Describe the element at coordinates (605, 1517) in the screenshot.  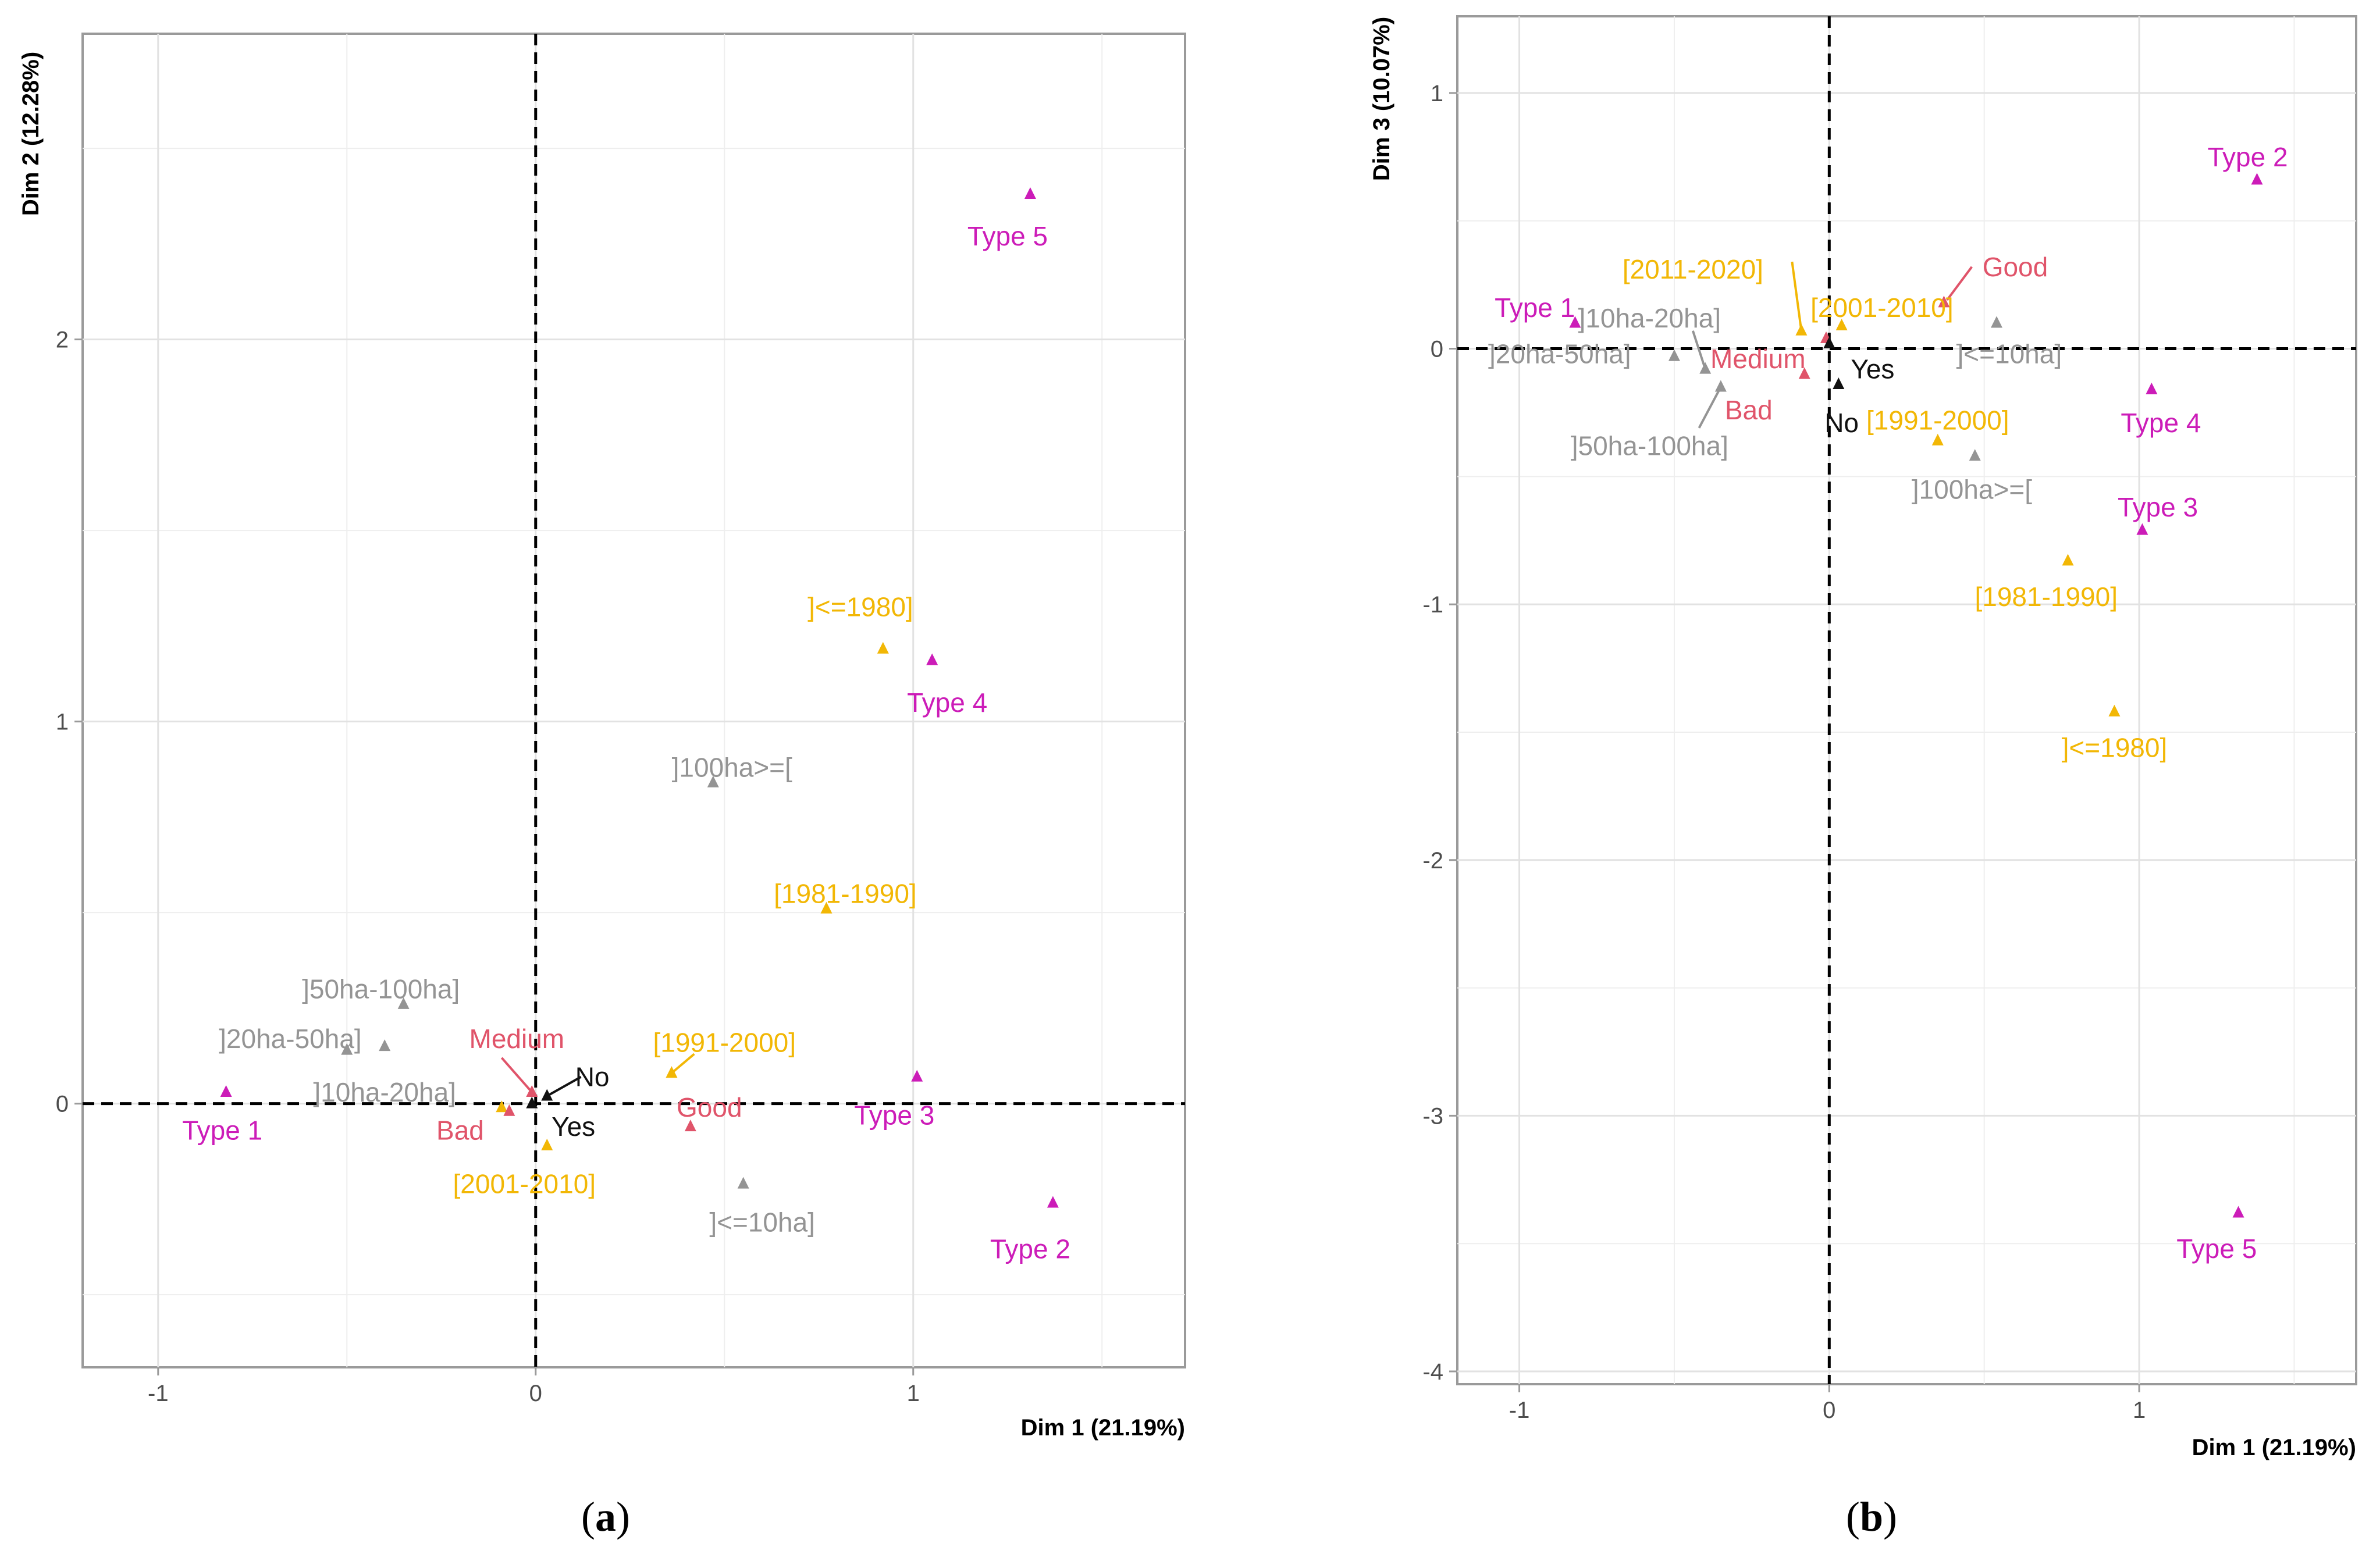
I see `panel-a-caption: (a)` at that location.